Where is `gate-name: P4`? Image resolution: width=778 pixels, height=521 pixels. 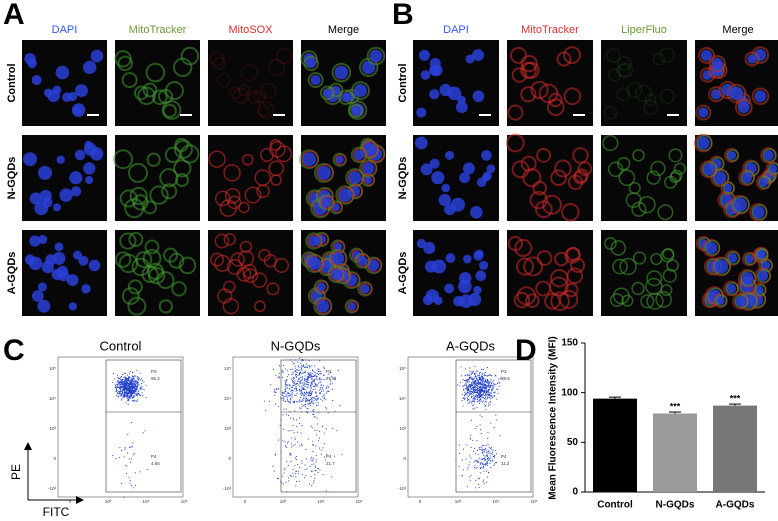 gate-name: P4 is located at coordinates (154, 456).